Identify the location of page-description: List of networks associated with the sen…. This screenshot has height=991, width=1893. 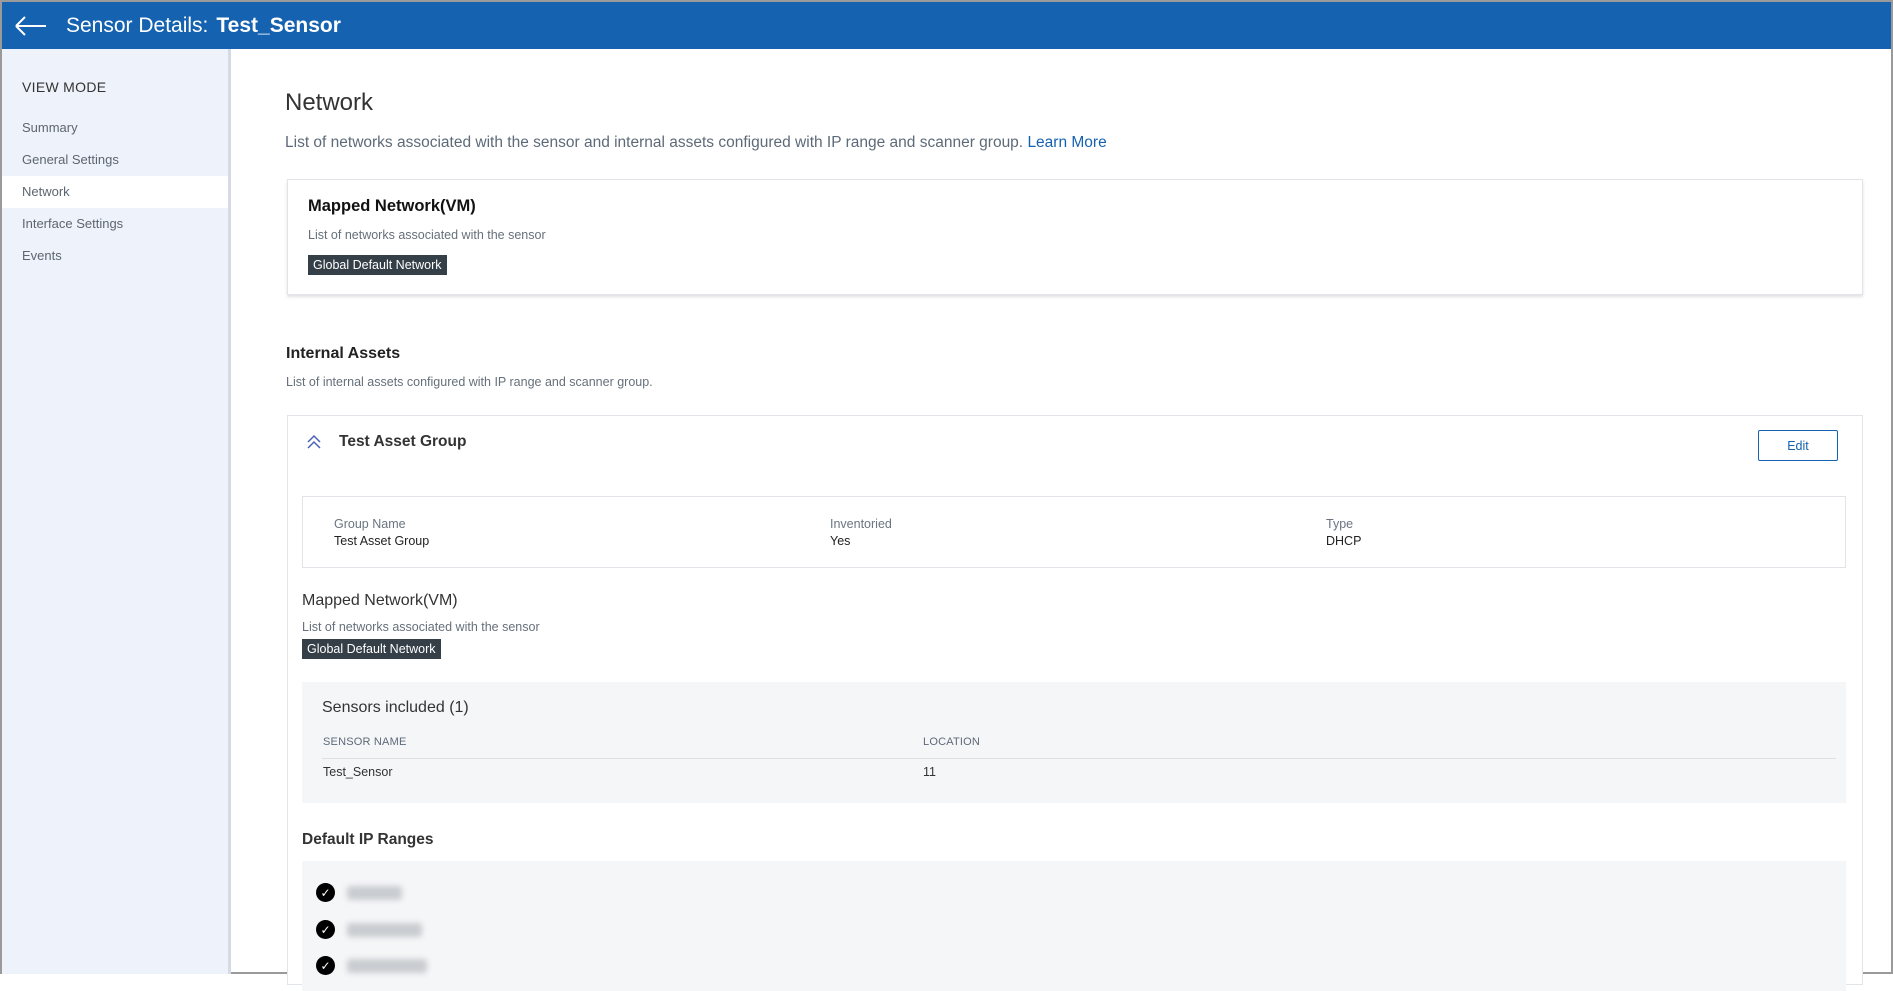
(696, 143).